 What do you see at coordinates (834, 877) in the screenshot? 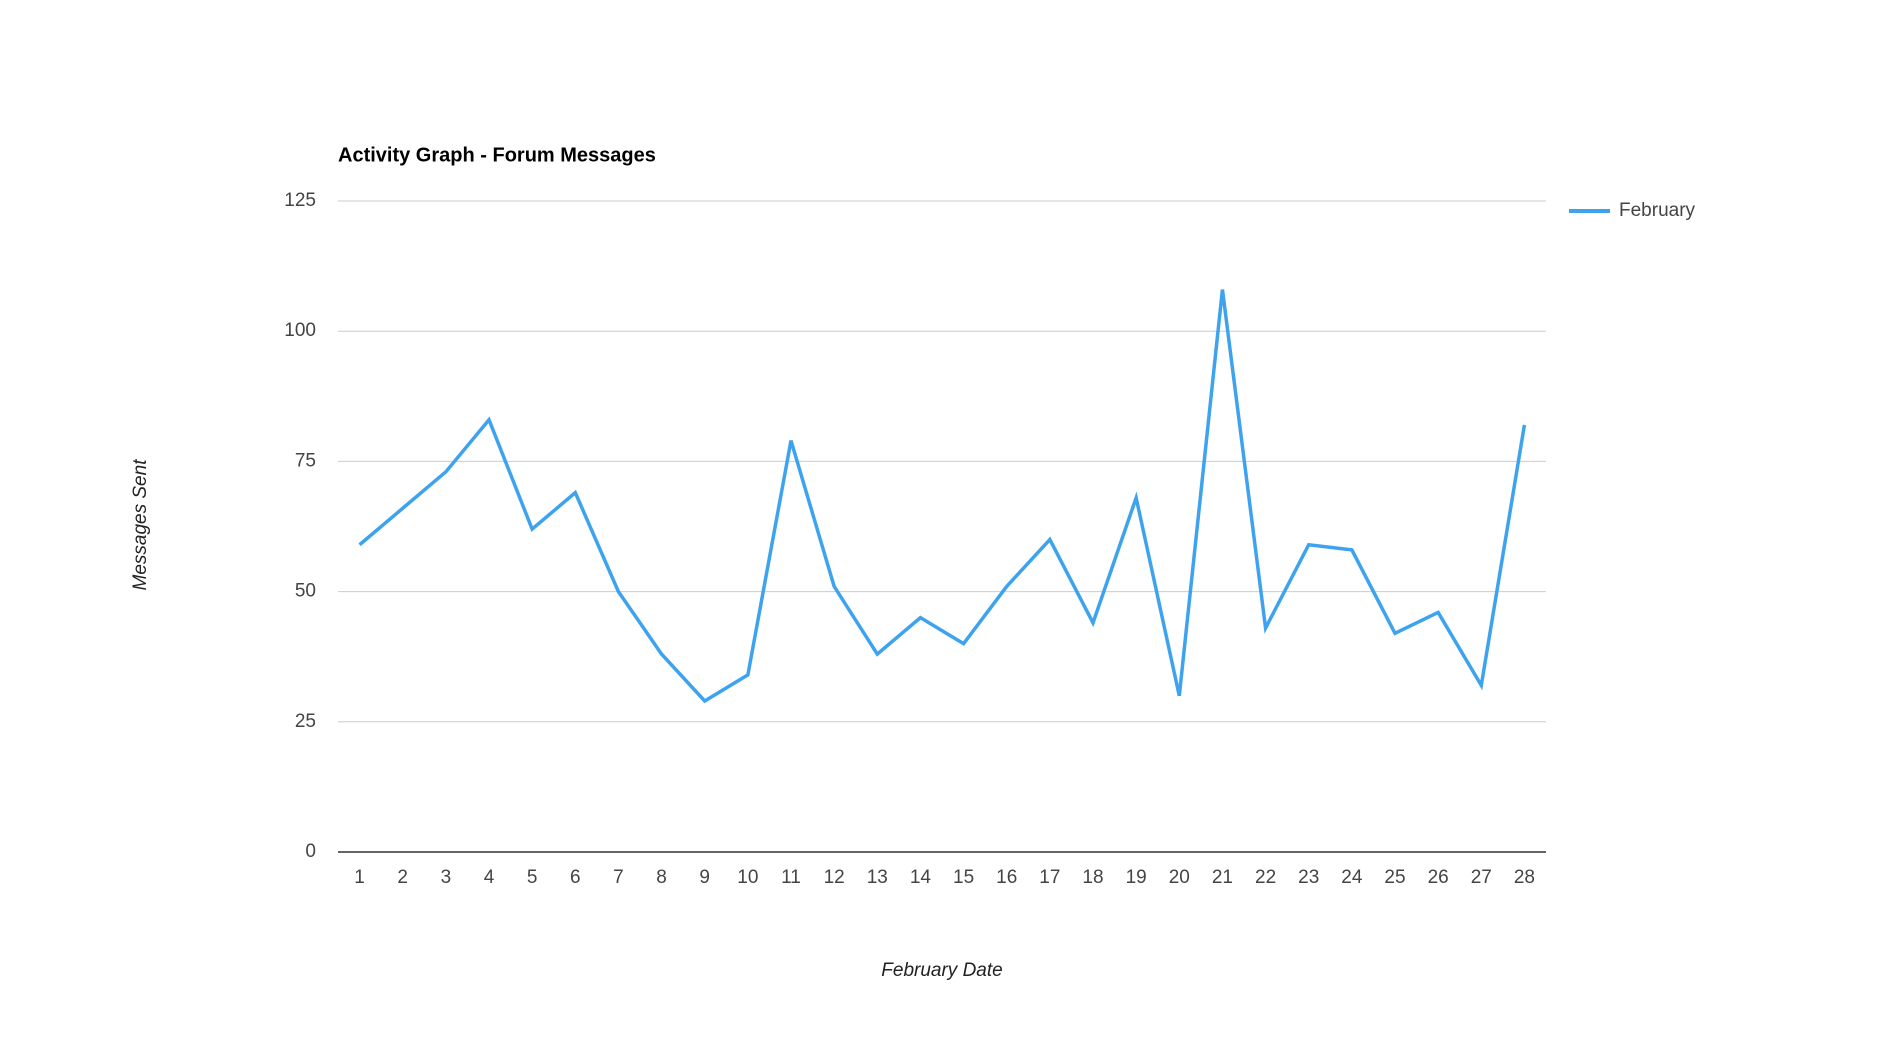
I see `x-tick-label: 12` at bounding box center [834, 877].